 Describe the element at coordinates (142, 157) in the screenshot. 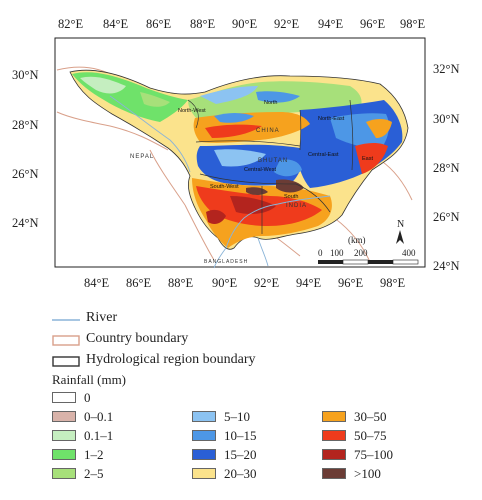

I see `country-label-nepal: NEPAL` at that location.